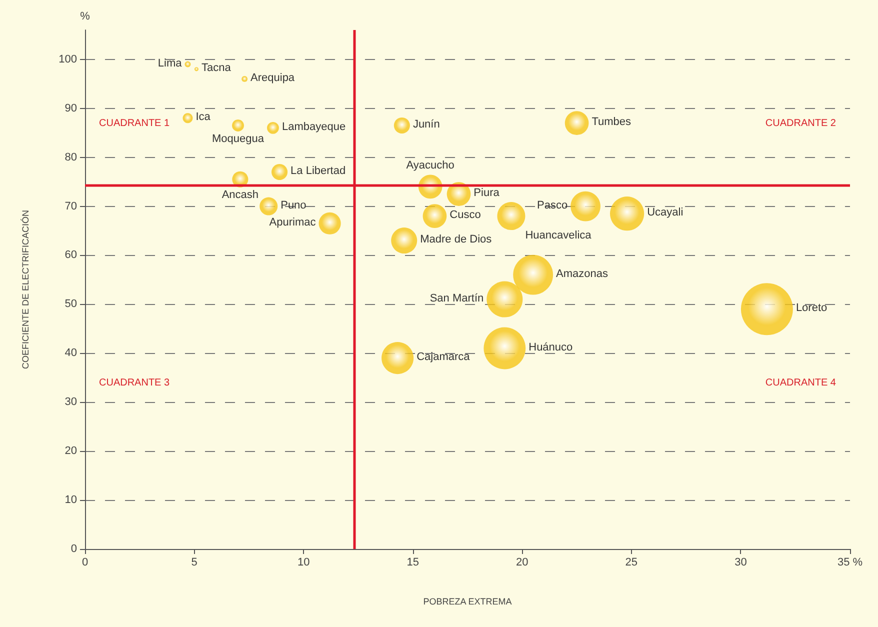 This screenshot has height=627, width=878. What do you see at coordinates (443, 357) in the screenshot?
I see `annotation: Cajamarca` at bounding box center [443, 357].